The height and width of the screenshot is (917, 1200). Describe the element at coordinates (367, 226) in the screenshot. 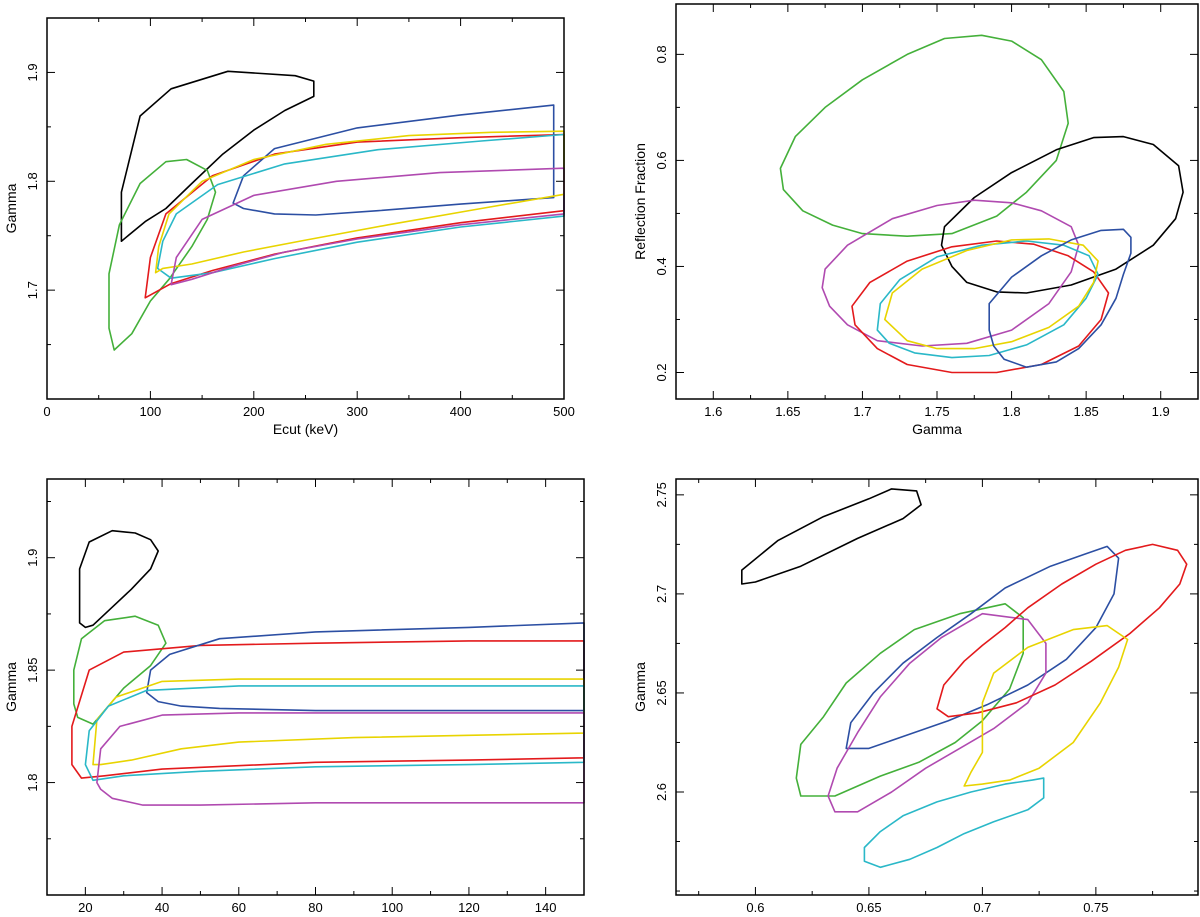

I see `panel-a-contour-magenta` at that location.